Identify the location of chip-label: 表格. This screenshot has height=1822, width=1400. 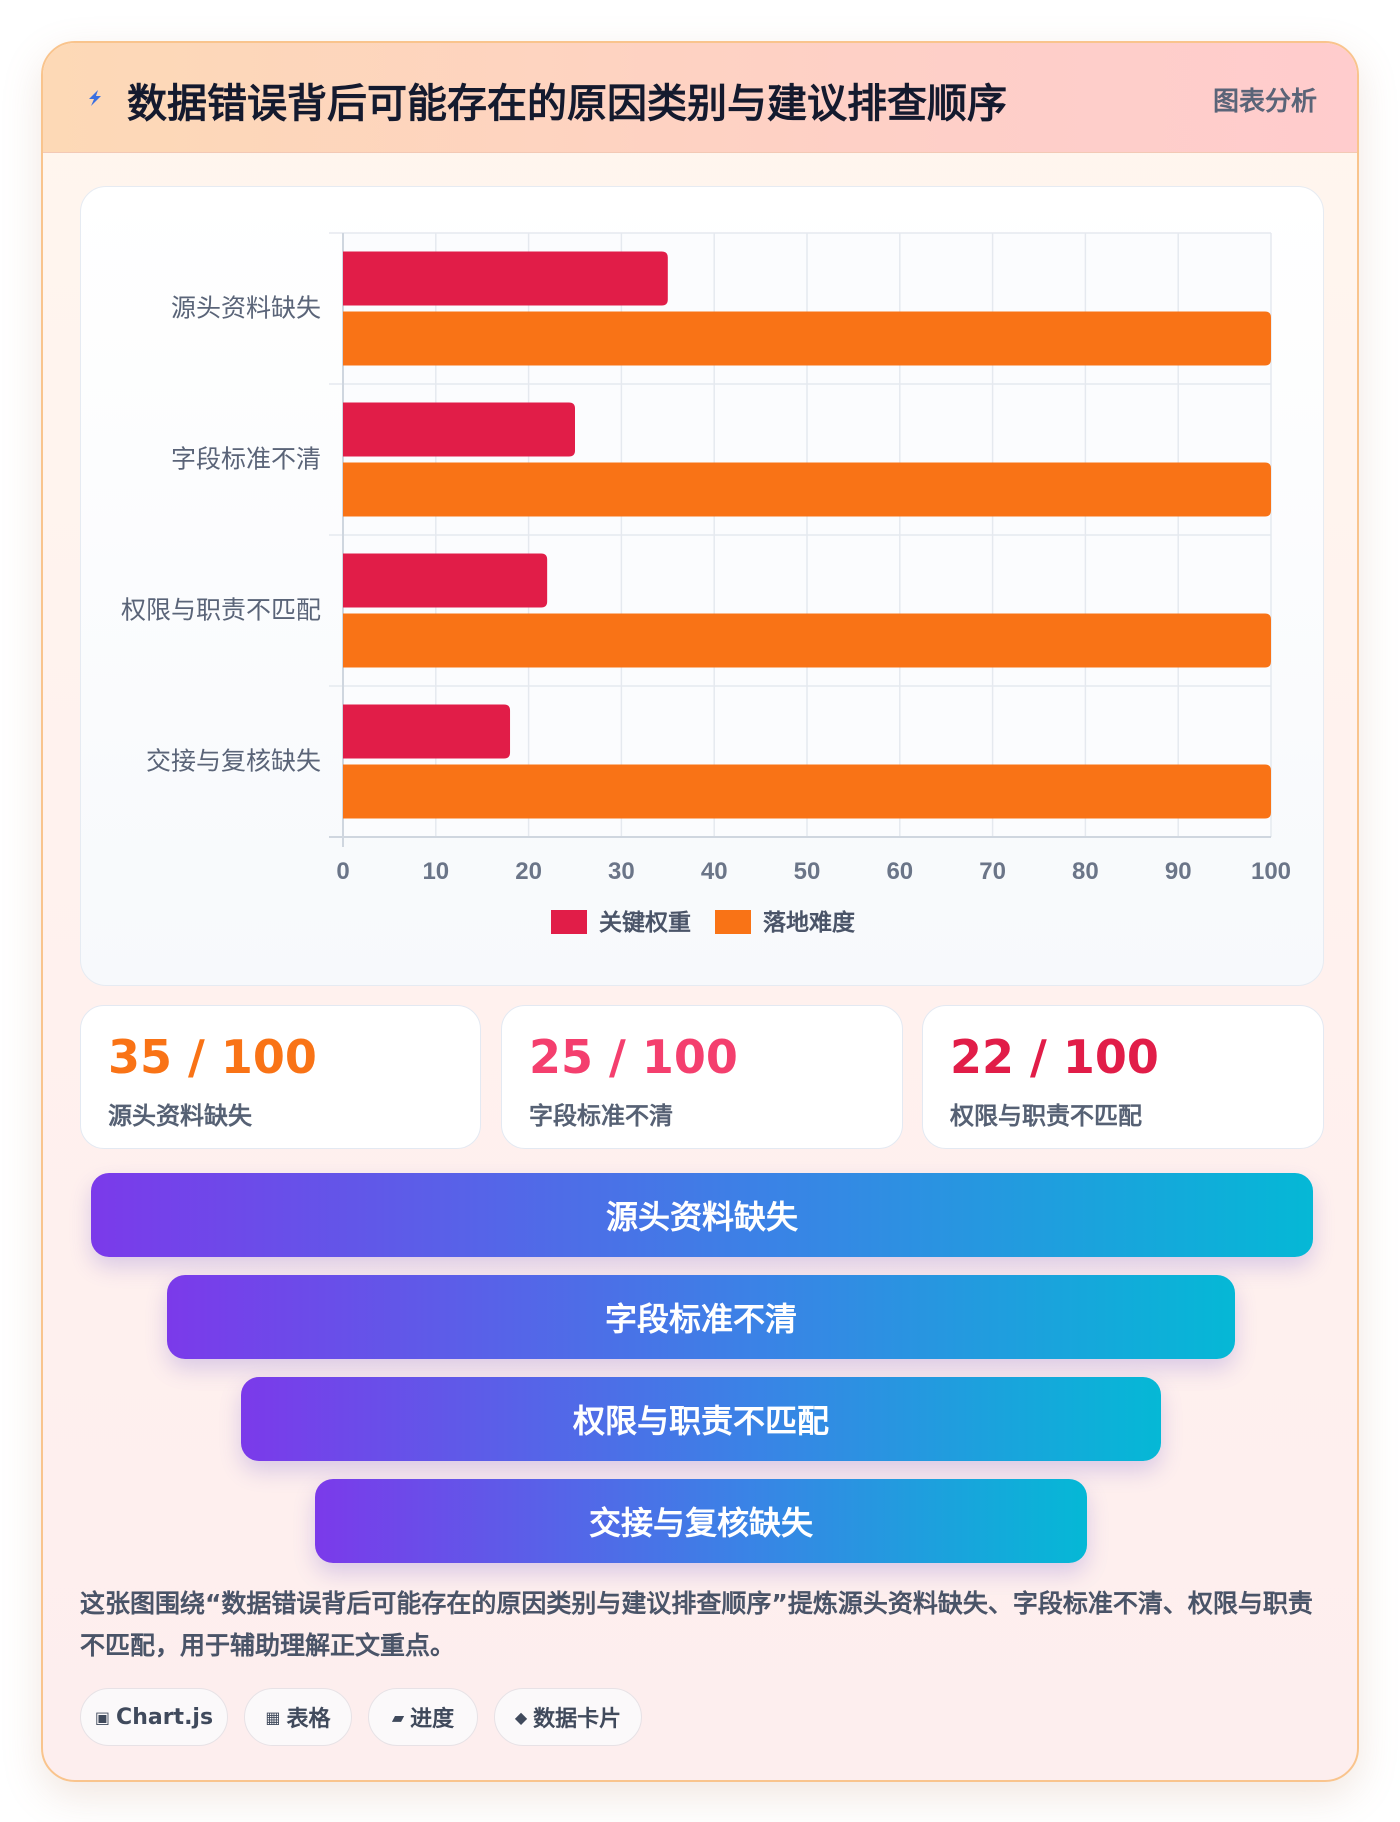
(308, 1719).